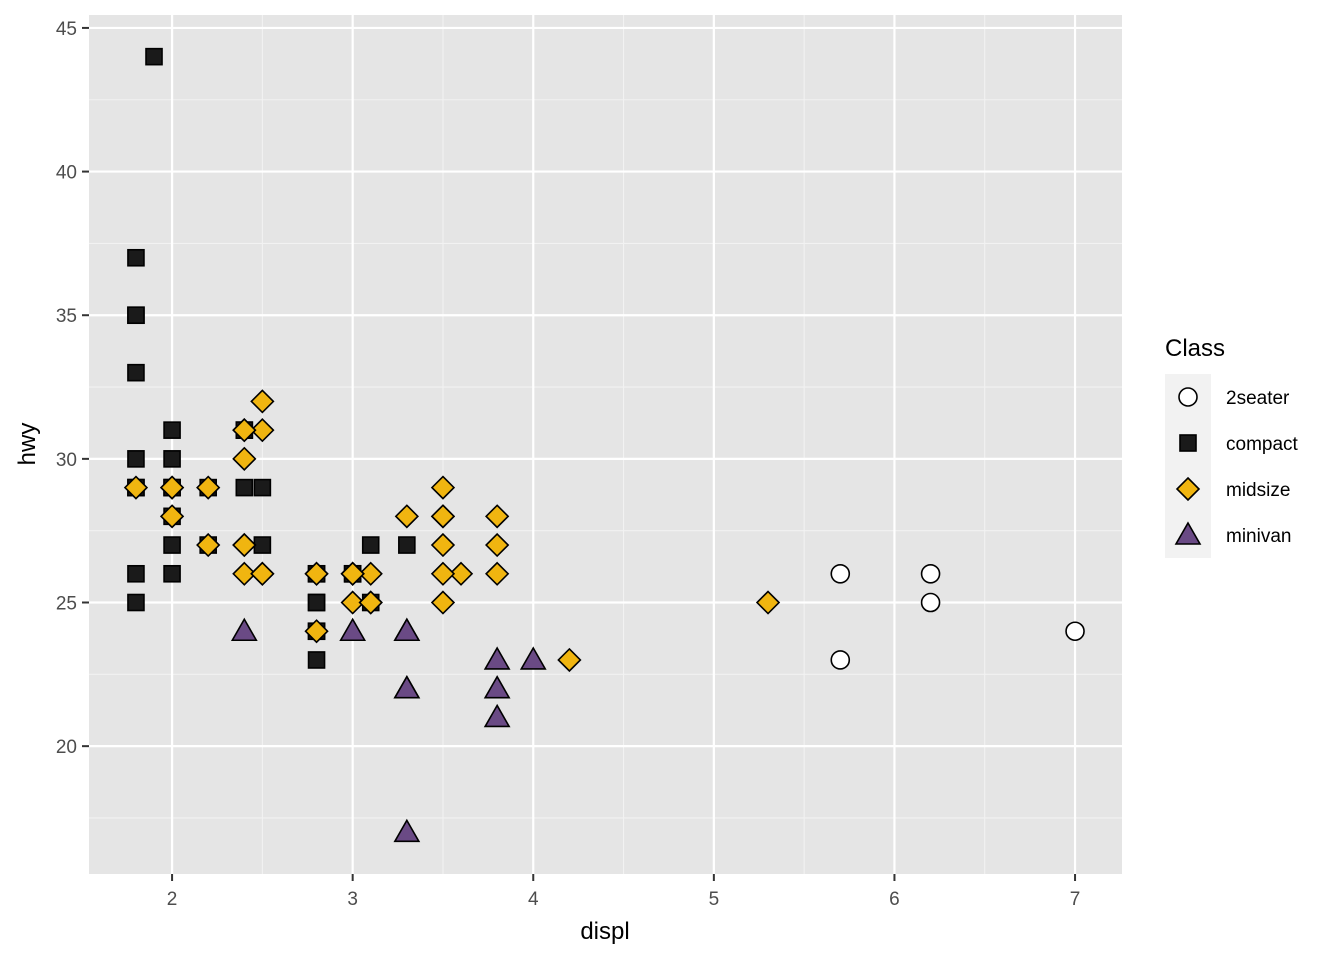 This screenshot has width=1344, height=960. I want to click on legend-title: Class, so click(1195, 348).